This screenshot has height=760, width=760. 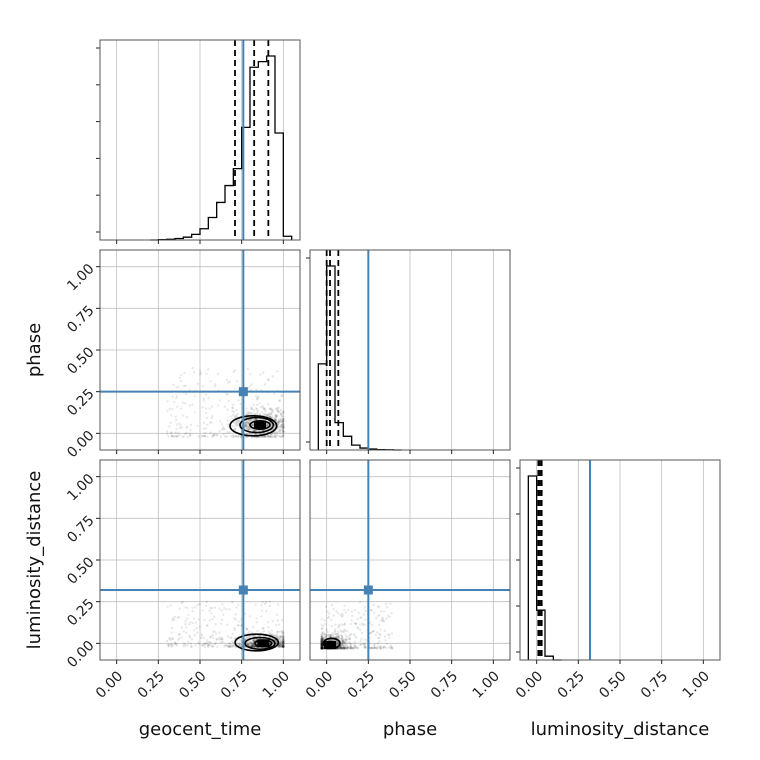 What do you see at coordinates (696, 684) in the screenshot?
I see `x-tick-label: 1.00` at bounding box center [696, 684].